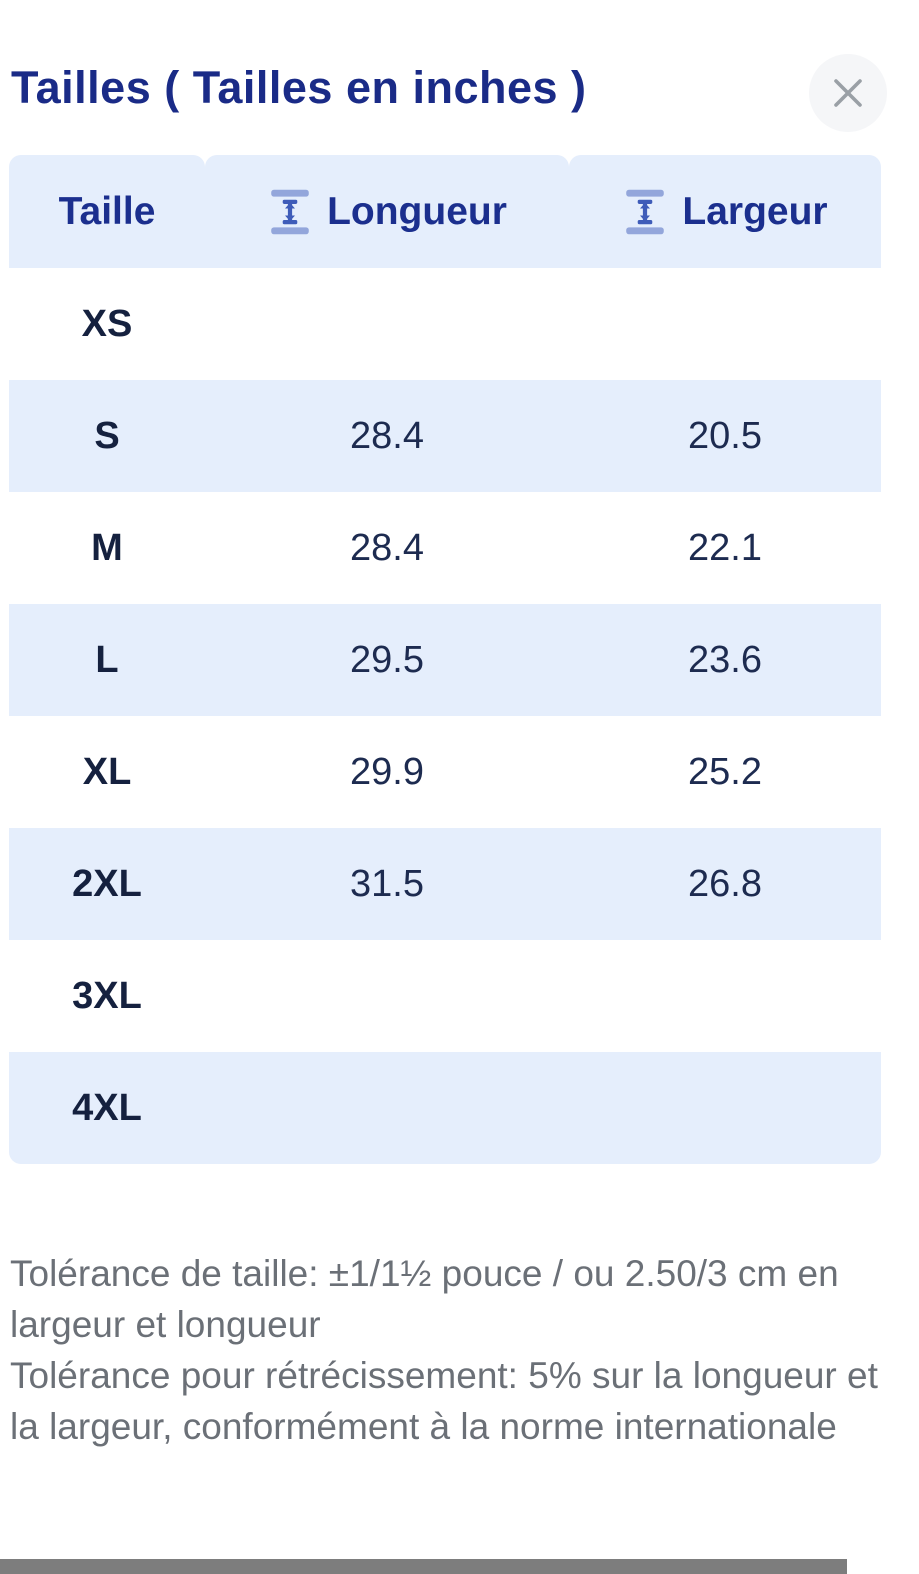 The width and height of the screenshot is (919, 1574). I want to click on close-button, so click(848, 93).